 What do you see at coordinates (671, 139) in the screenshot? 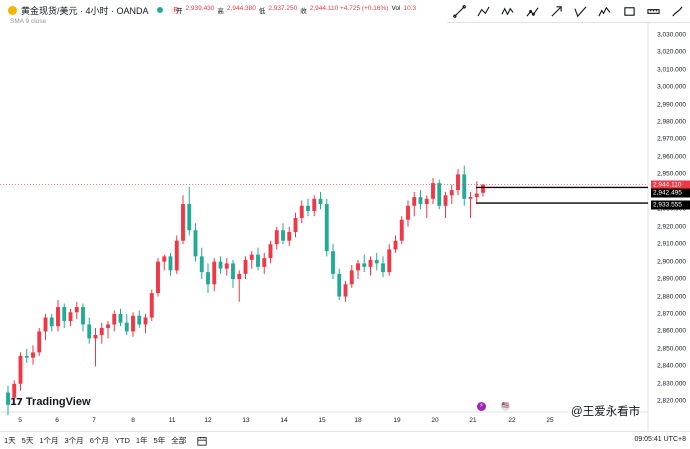
I see `price-axis-label: 2,970.000` at bounding box center [671, 139].